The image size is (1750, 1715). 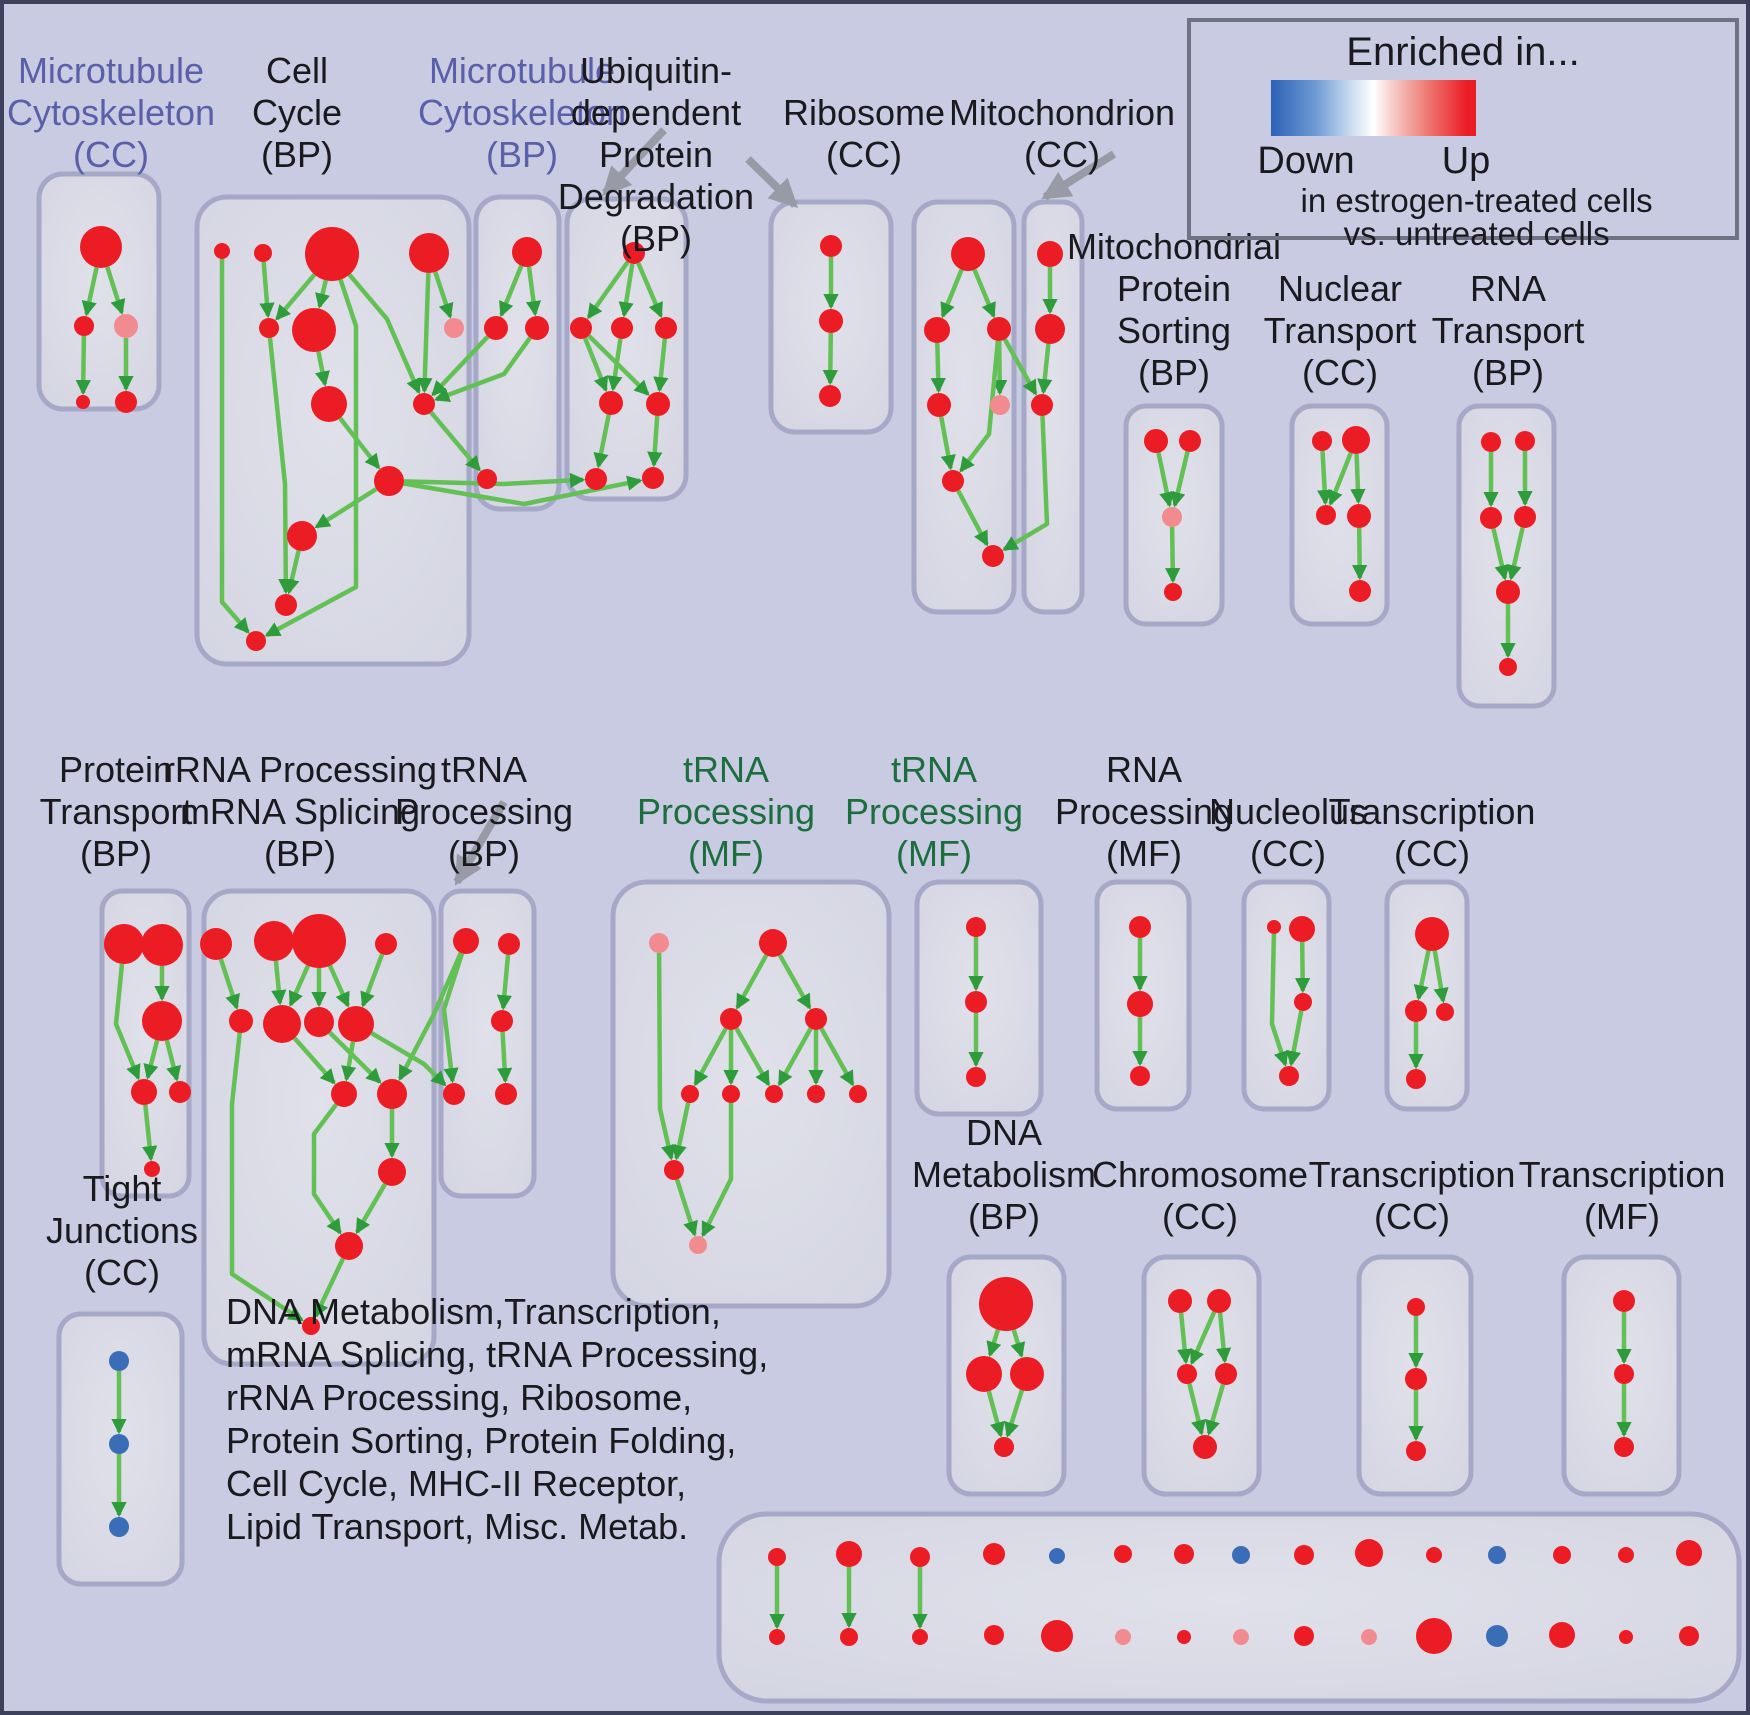 What do you see at coordinates (116, 811) in the screenshot?
I see `cluster-label-protein-transport-bp: Protein Transport (BP)` at bounding box center [116, 811].